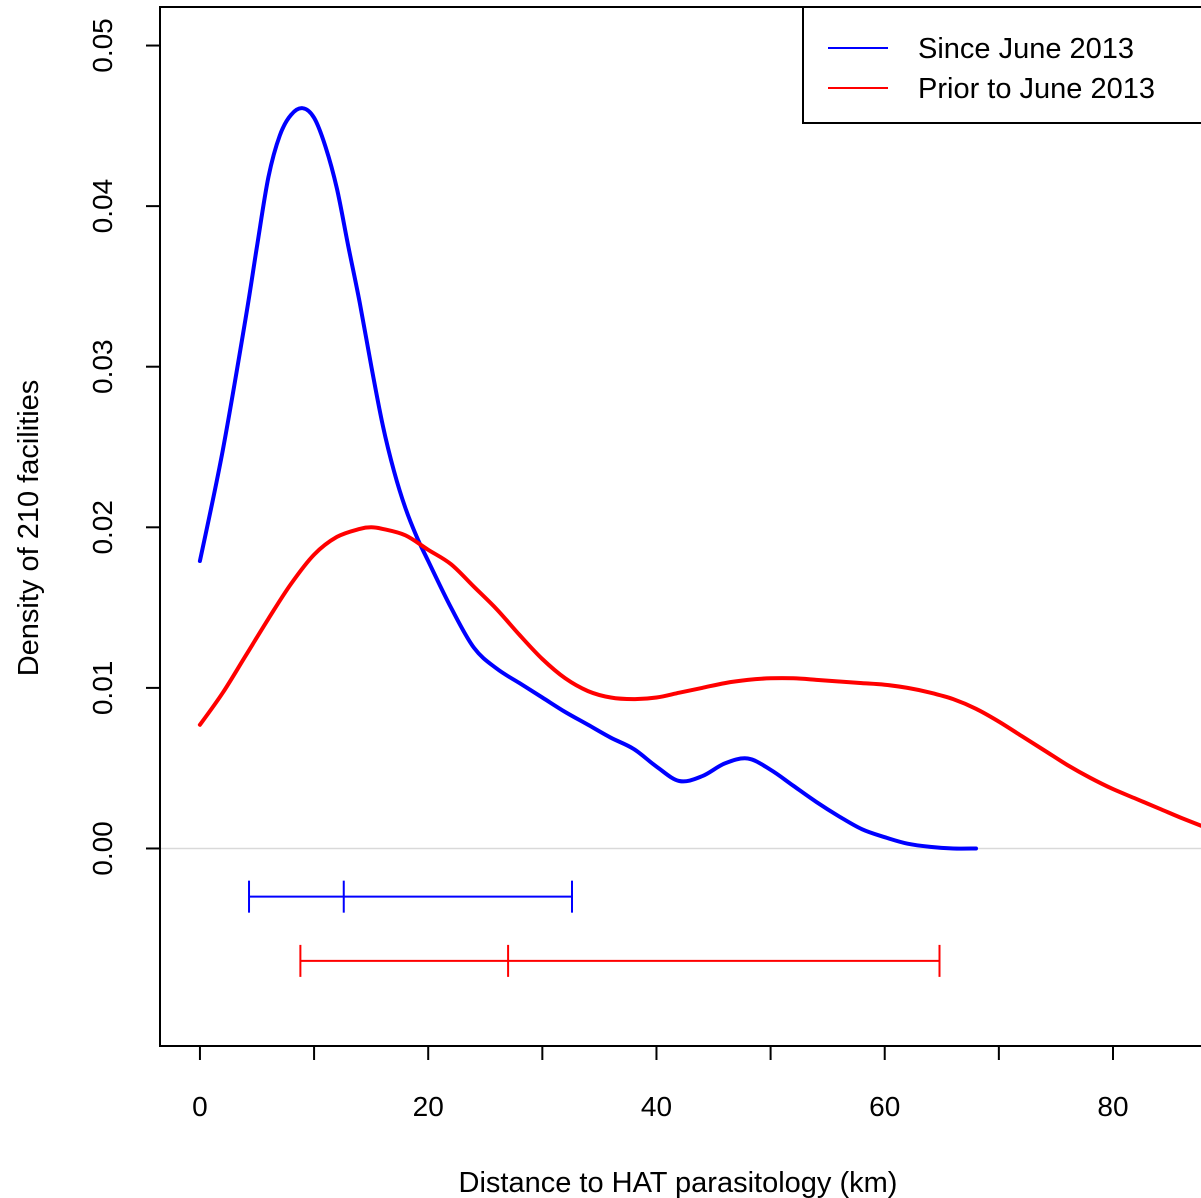 This screenshot has height=1198, width=1201. What do you see at coordinates (102, 366) in the screenshot?
I see `y-tick-label: 0.03` at bounding box center [102, 366].